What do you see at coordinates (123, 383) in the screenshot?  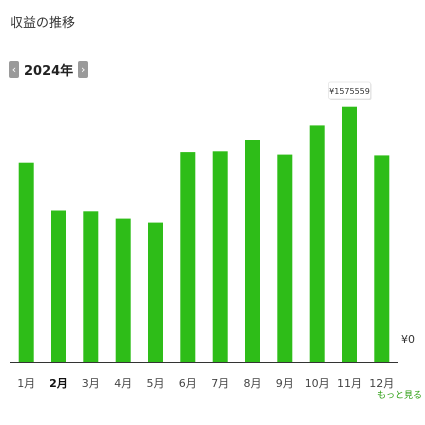 I see `x-tick-label-4: 4月` at bounding box center [123, 383].